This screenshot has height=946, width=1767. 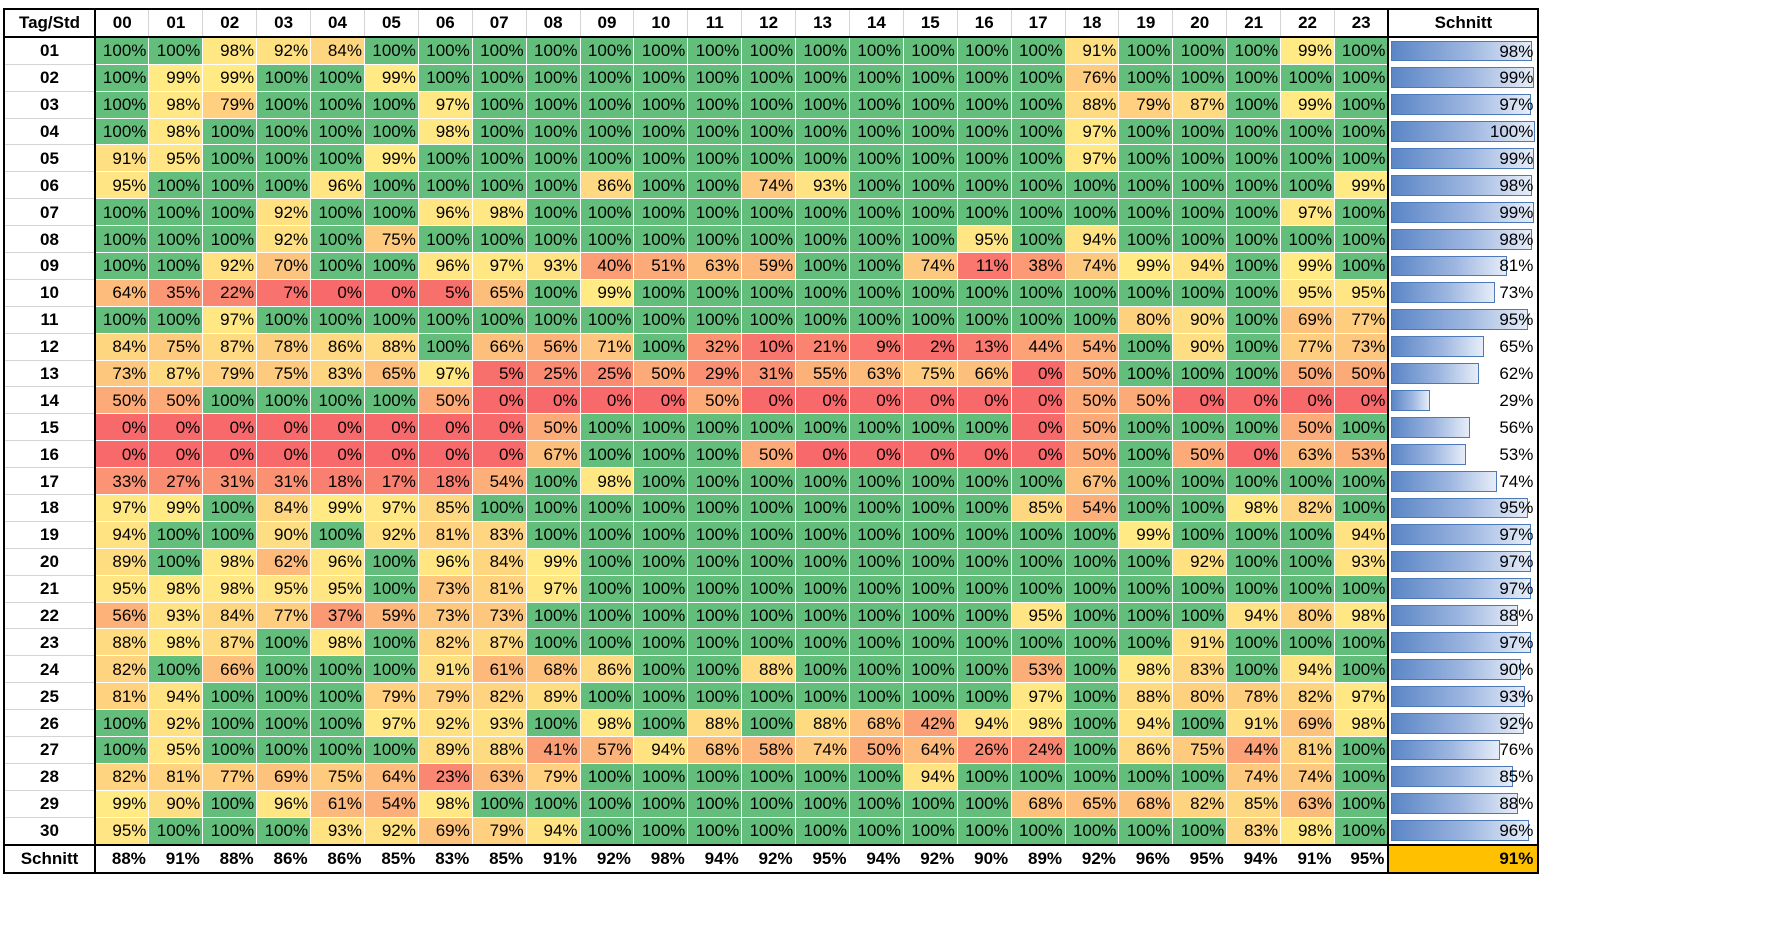 I want to click on row-header: 29, so click(x=49, y=803).